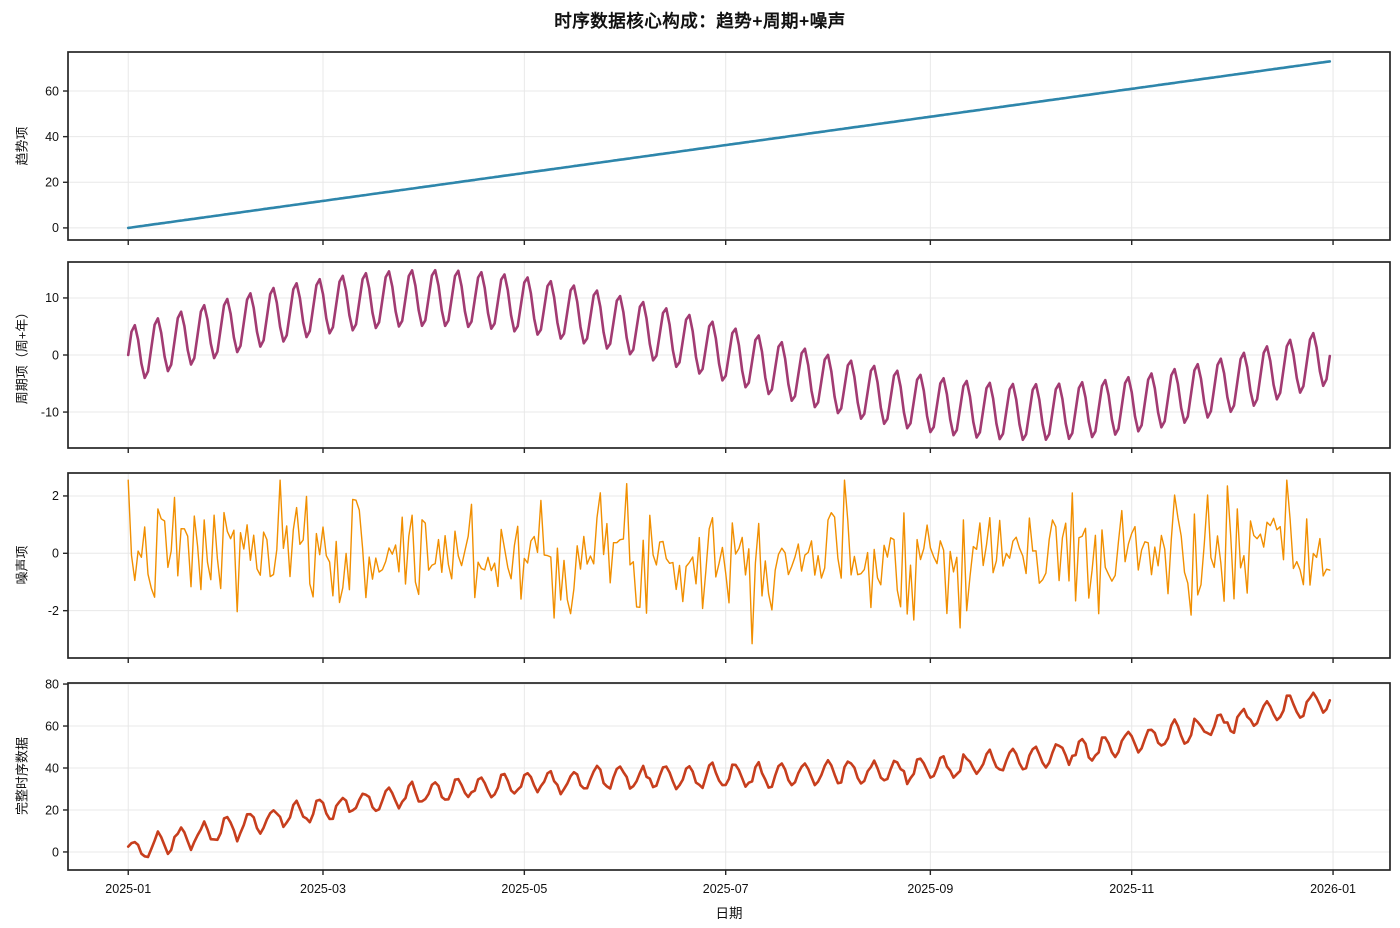  I want to click on x-tick-label: 2025-05, so click(524, 889).